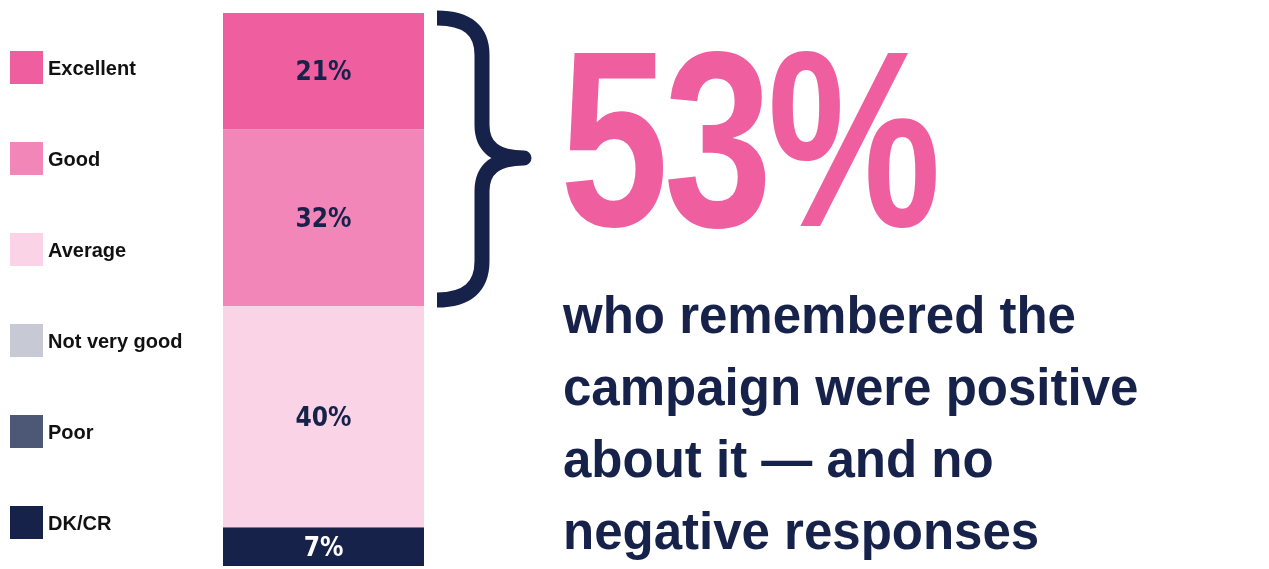 This screenshot has height=569, width=1269. I want to click on data-label: 40%, so click(323, 416).